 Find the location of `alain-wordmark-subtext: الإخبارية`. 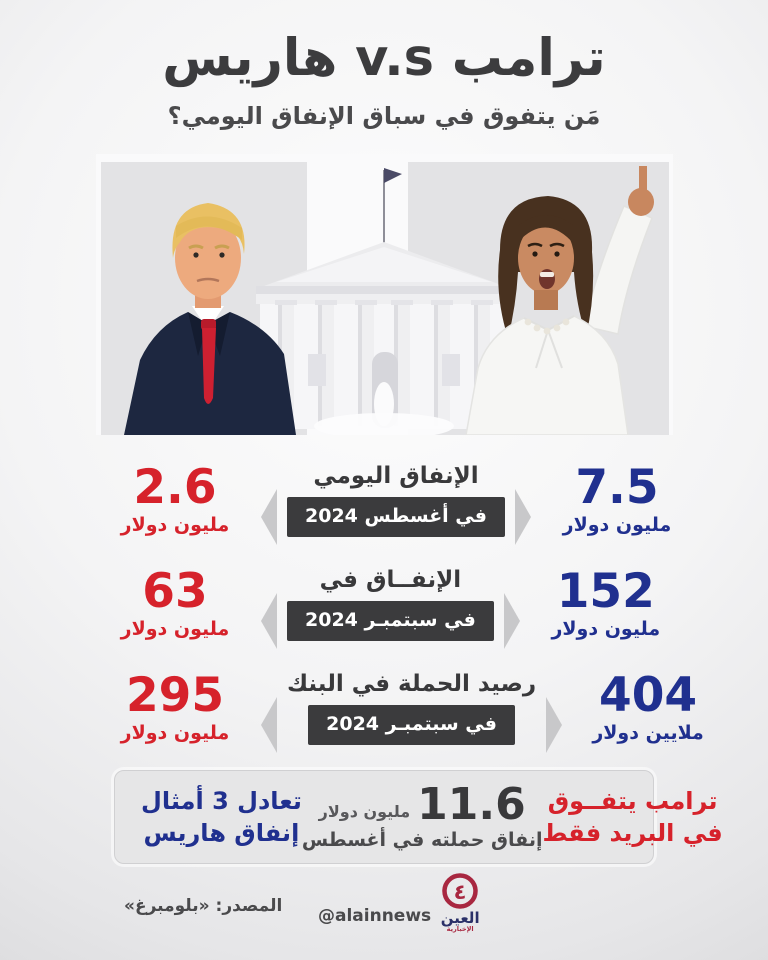

alain-wordmark-subtext: الإخبارية is located at coordinates (460, 929).